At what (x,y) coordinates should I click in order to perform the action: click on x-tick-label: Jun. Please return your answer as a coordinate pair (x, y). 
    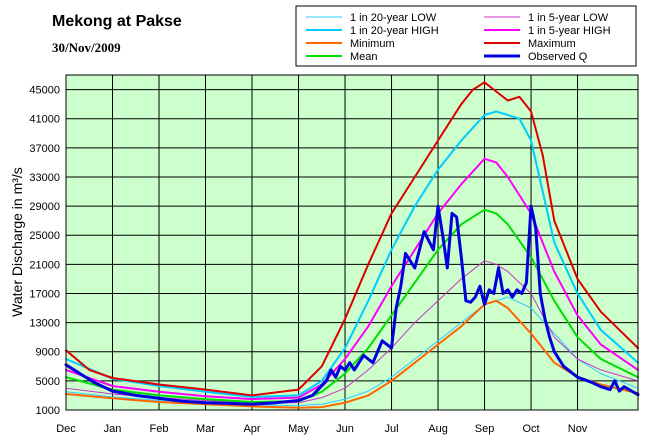
    Looking at the image, I should click on (345, 429).